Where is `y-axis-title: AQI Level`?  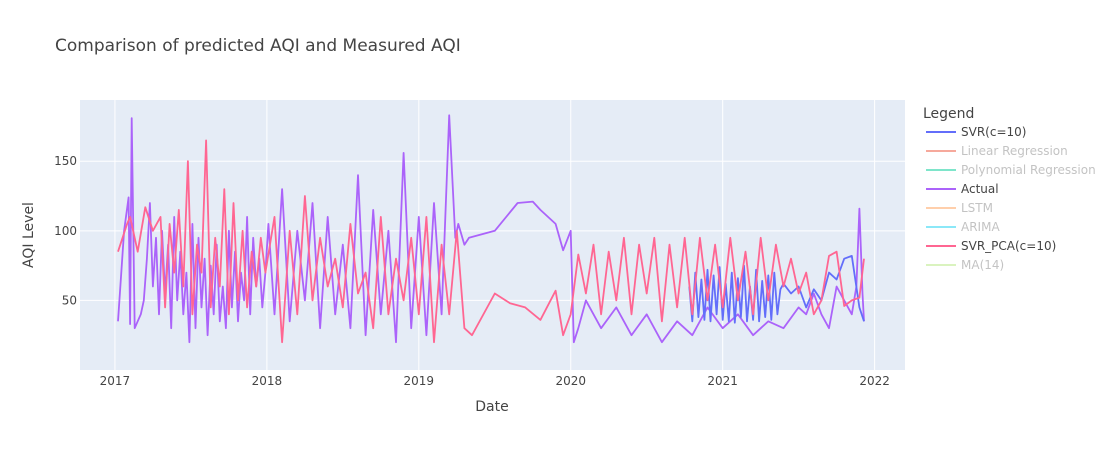 y-axis-title: AQI Level is located at coordinates (29, 235).